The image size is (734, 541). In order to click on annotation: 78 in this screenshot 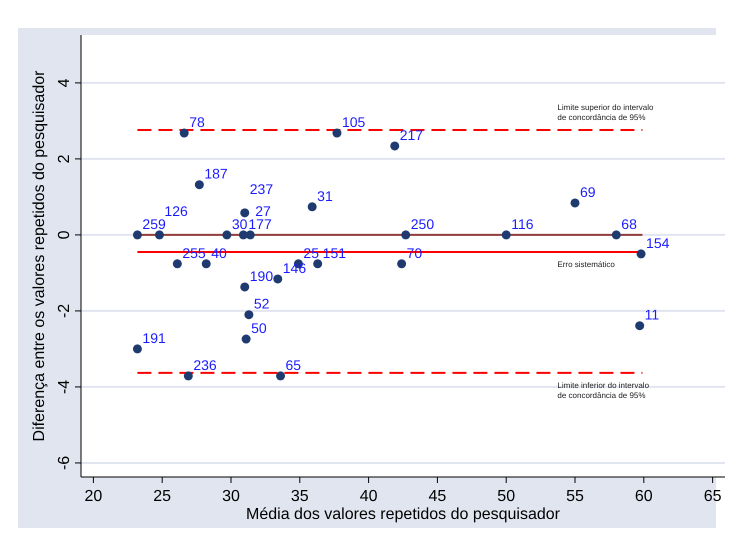, I will do `click(197, 122)`.